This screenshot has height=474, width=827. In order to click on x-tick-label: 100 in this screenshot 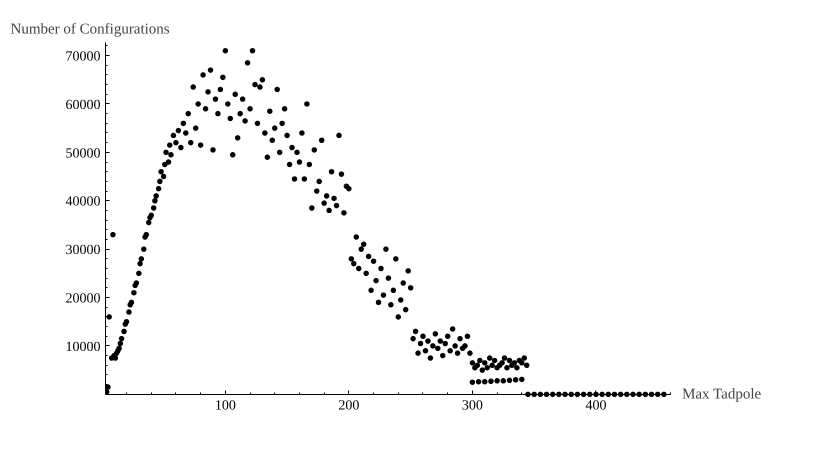, I will do `click(225, 406)`.